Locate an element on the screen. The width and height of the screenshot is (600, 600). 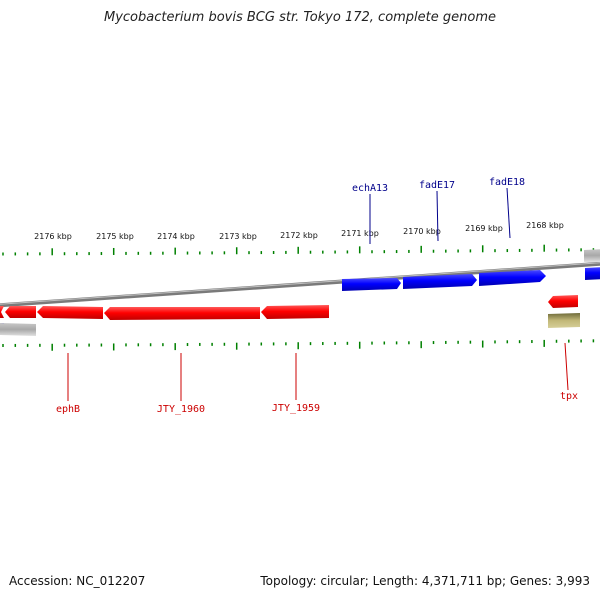
gene-echA13 is located at coordinates (371, 284).